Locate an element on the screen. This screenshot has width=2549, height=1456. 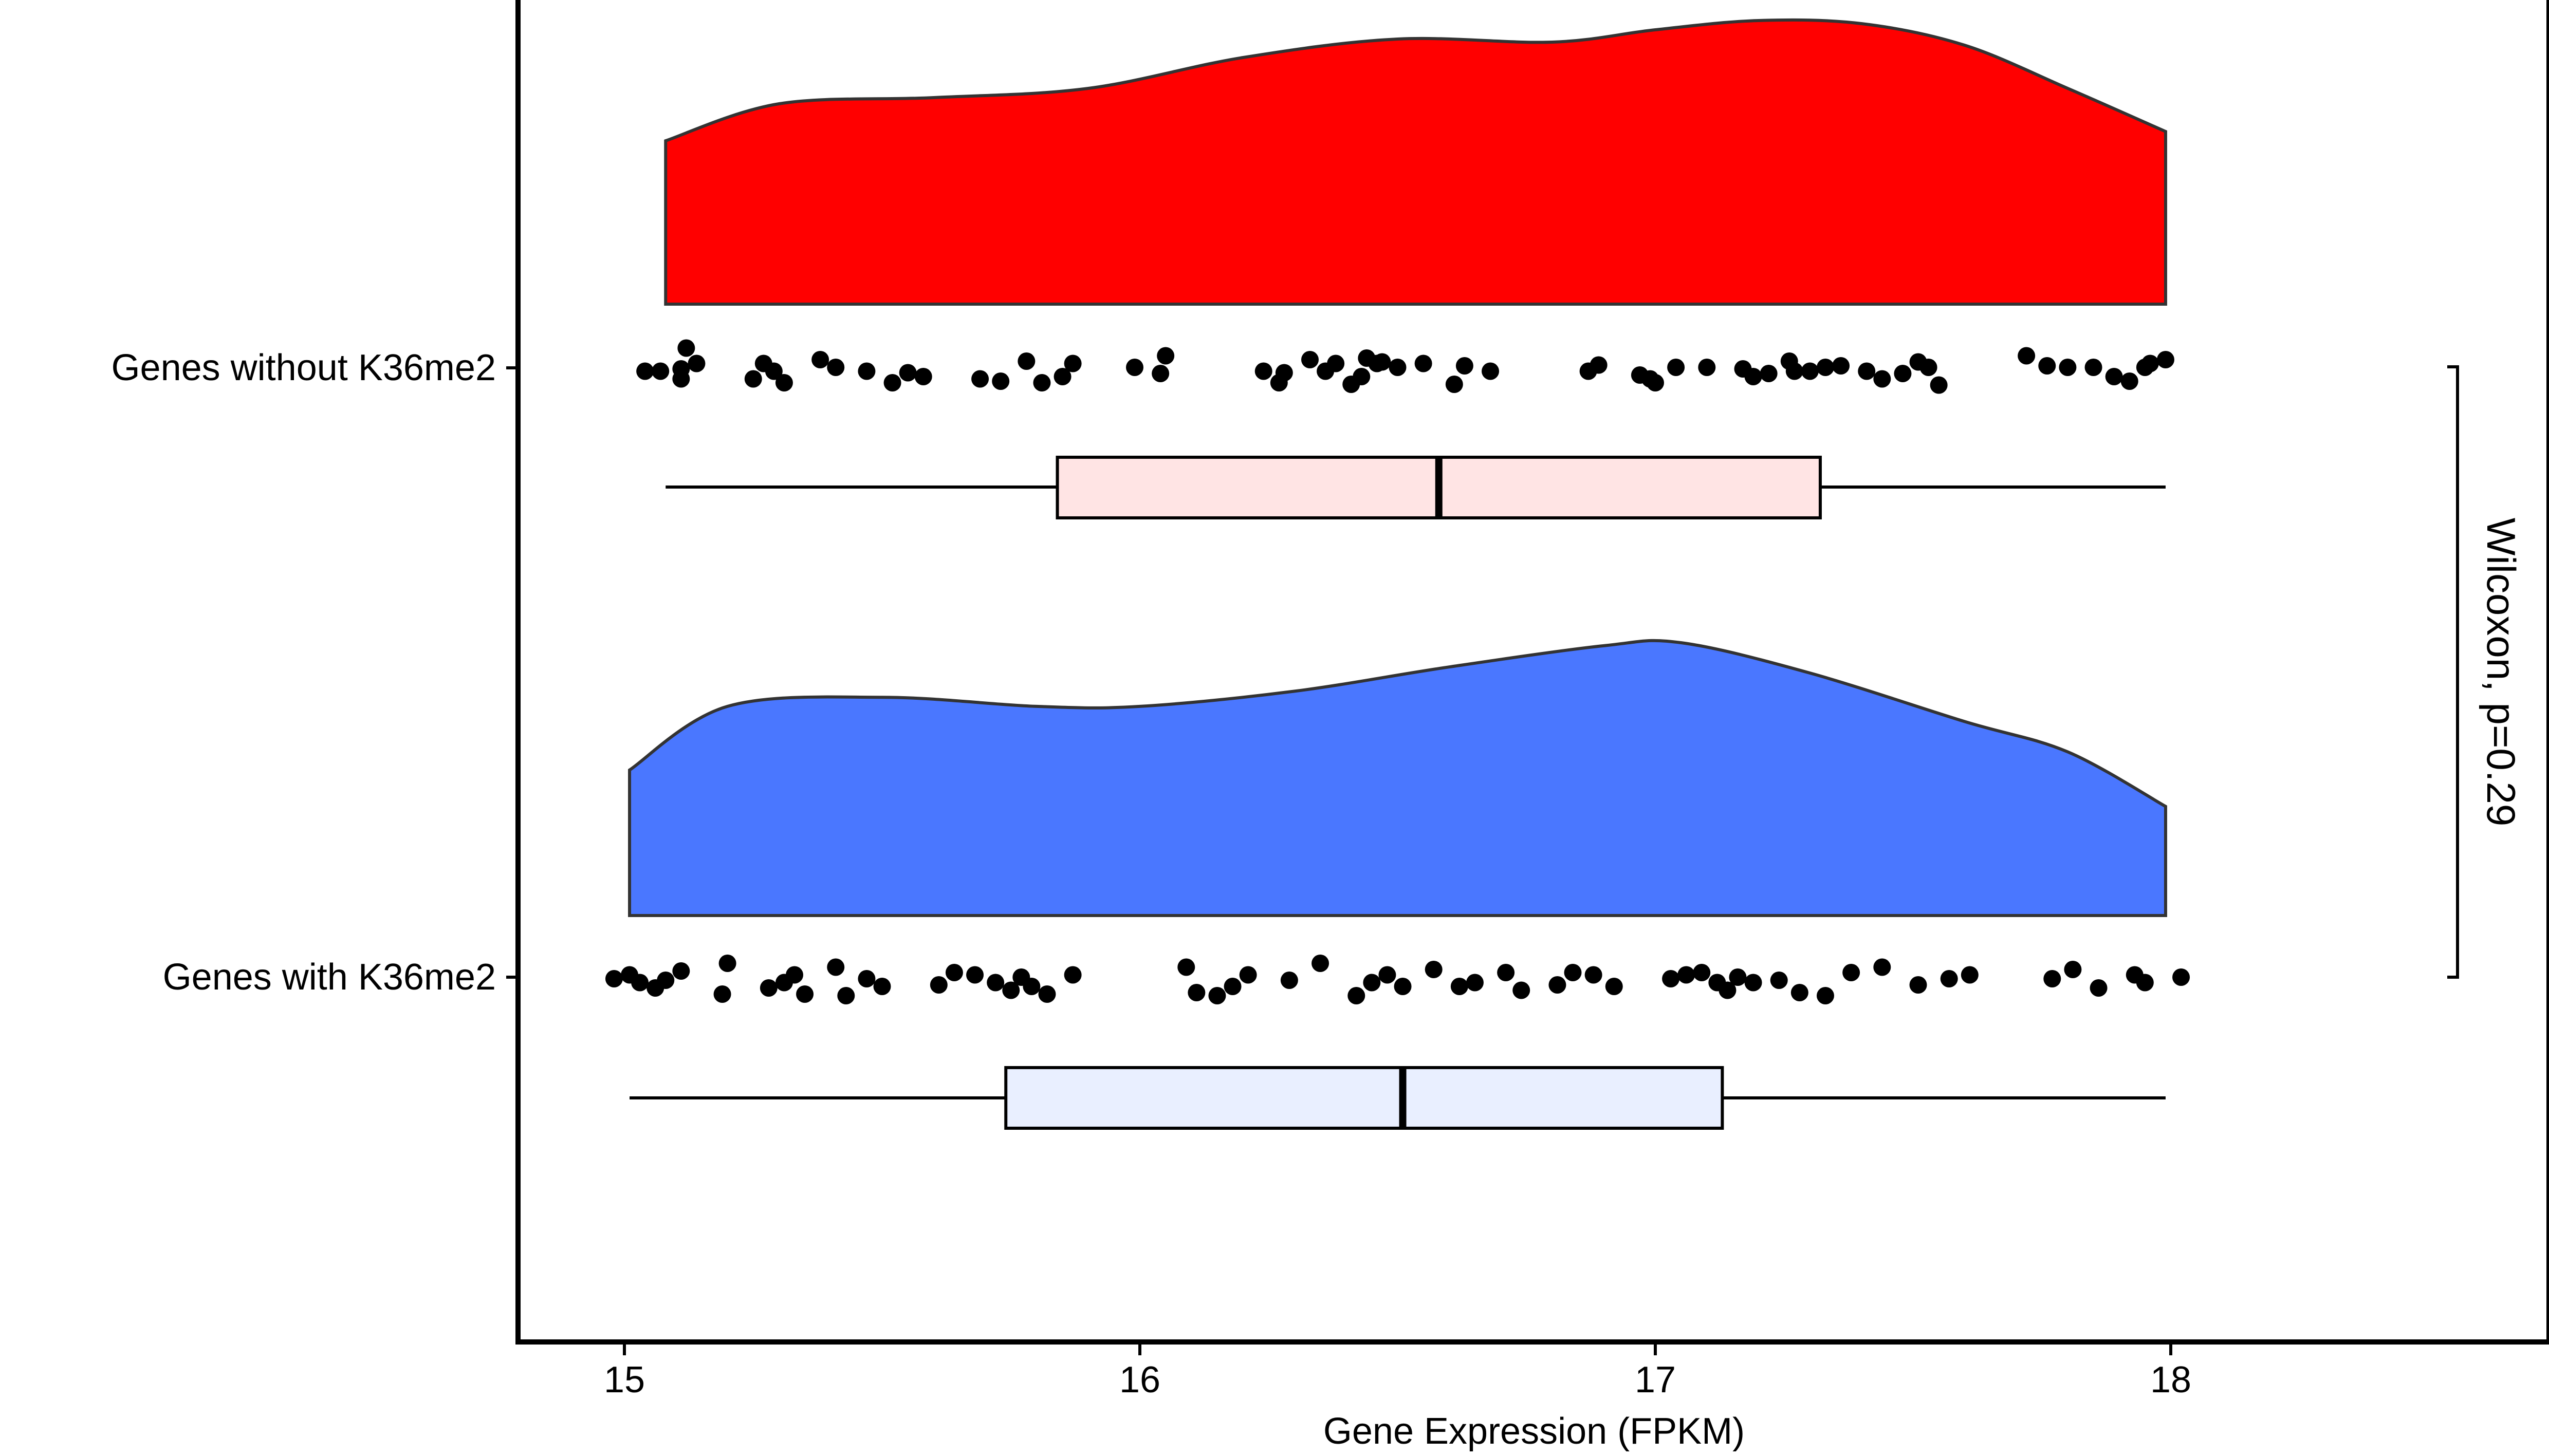
y-label-with: Genes with K36me2 is located at coordinates (329, 977).